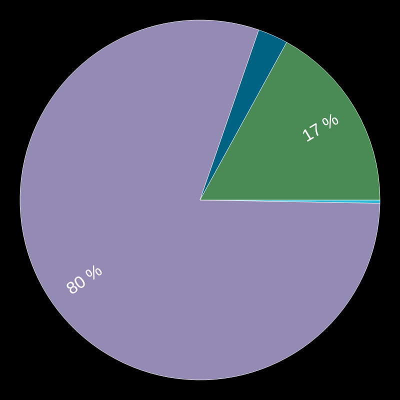 The image size is (400, 400). Describe the element at coordinates (320, 128) in the screenshot. I see `data-label: 17 %` at that location.